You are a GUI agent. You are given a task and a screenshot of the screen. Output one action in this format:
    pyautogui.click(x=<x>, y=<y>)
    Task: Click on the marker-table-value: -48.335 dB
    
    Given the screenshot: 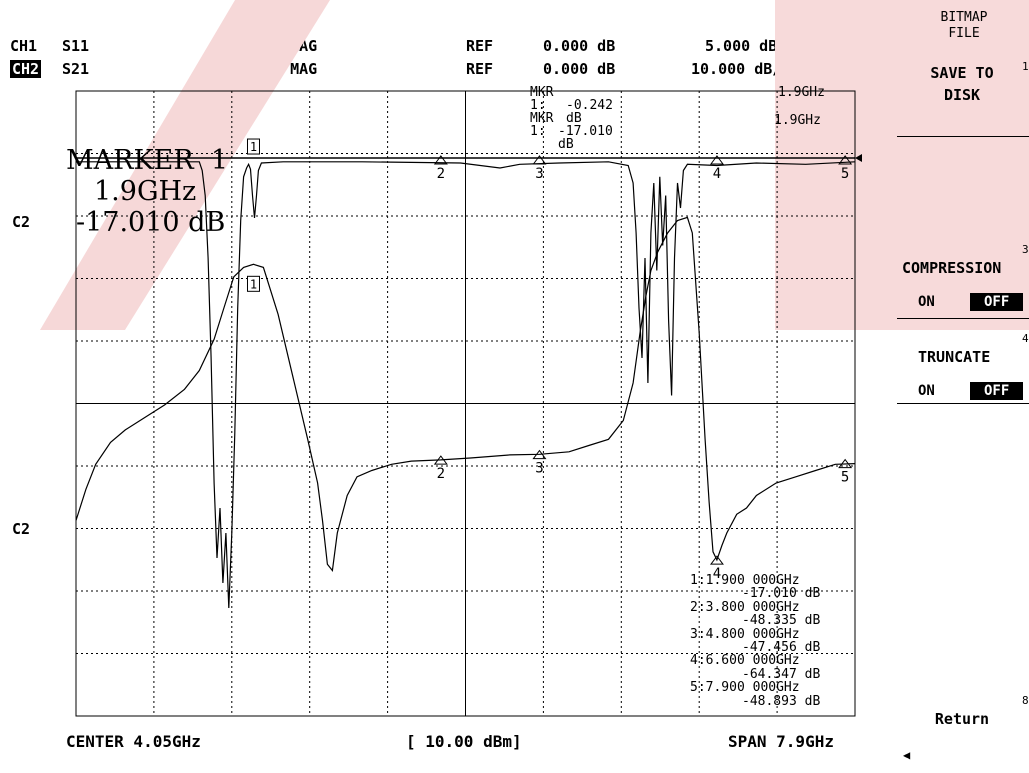 What is the action you would take?
    pyautogui.click(x=755, y=620)
    